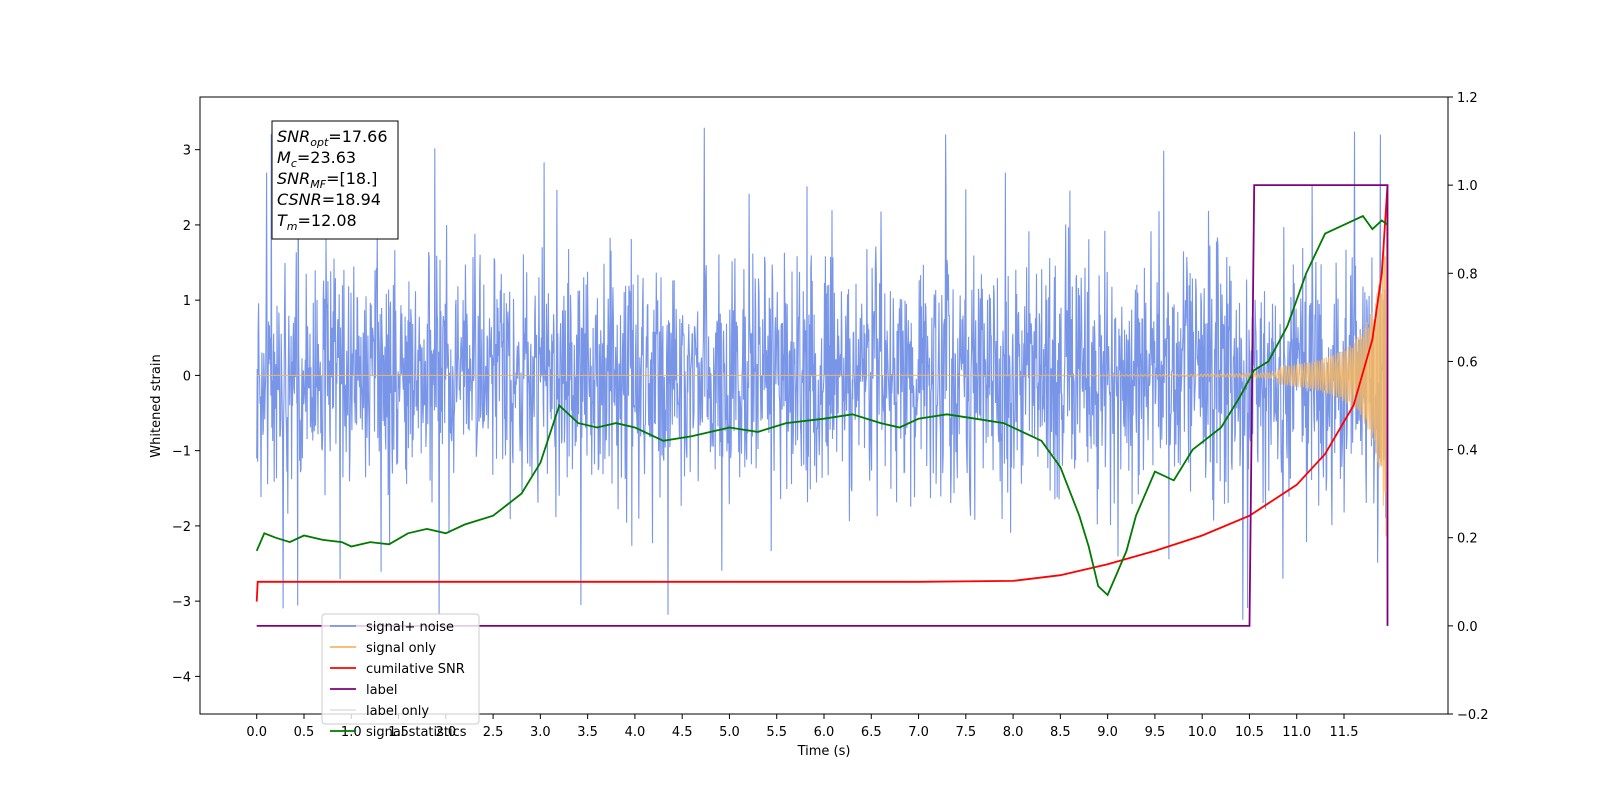 Image resolution: width=1600 pixels, height=800 pixels. What do you see at coordinates (187, 226) in the screenshot?
I see `y-tick-label: 2` at bounding box center [187, 226].